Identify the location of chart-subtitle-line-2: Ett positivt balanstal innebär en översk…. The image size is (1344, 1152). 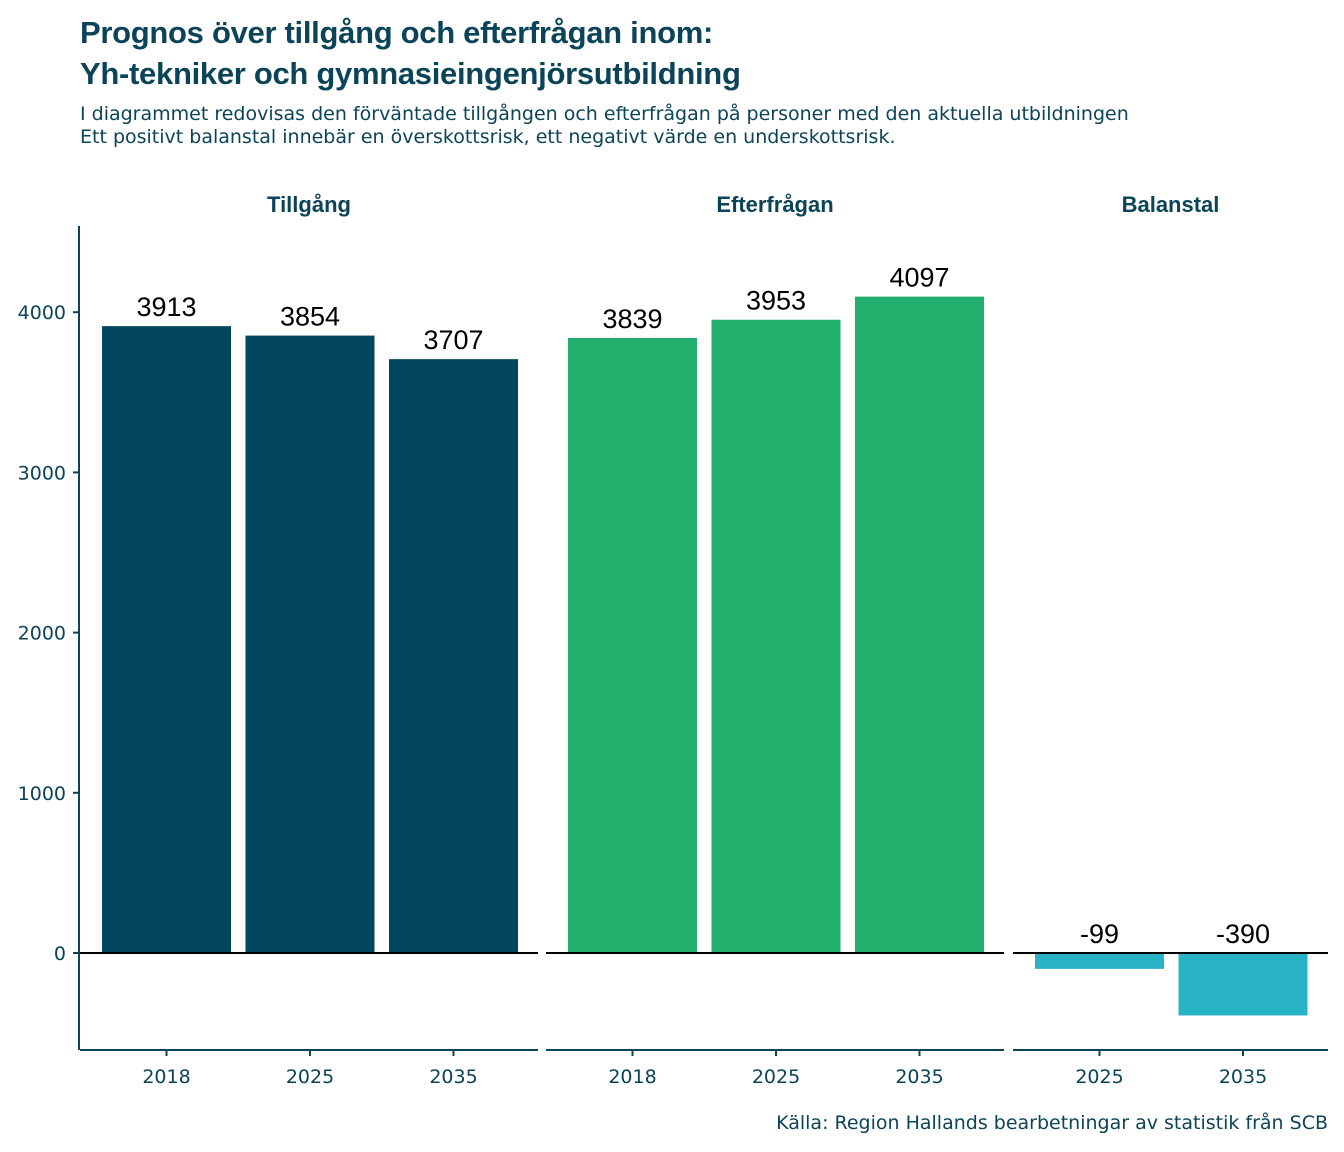
(488, 137).